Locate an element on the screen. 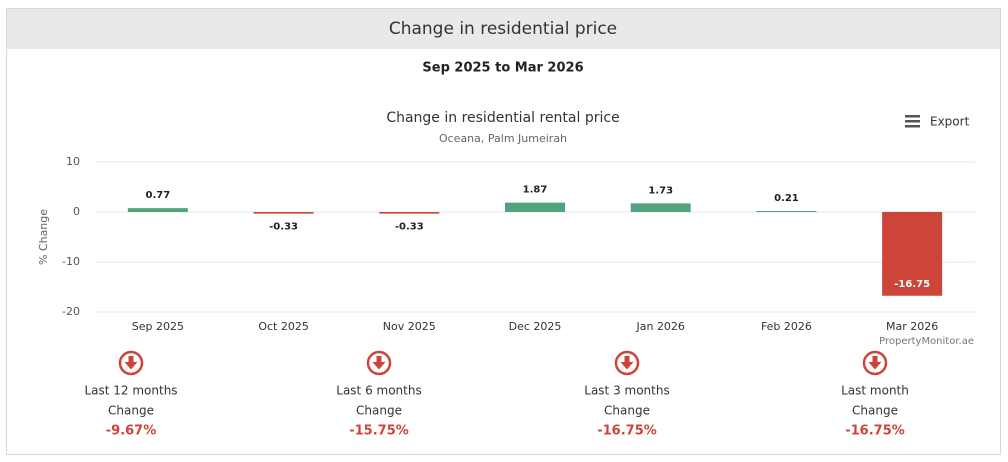 The width and height of the screenshot is (1008, 462). y-tick-label: 0 is located at coordinates (76, 211).